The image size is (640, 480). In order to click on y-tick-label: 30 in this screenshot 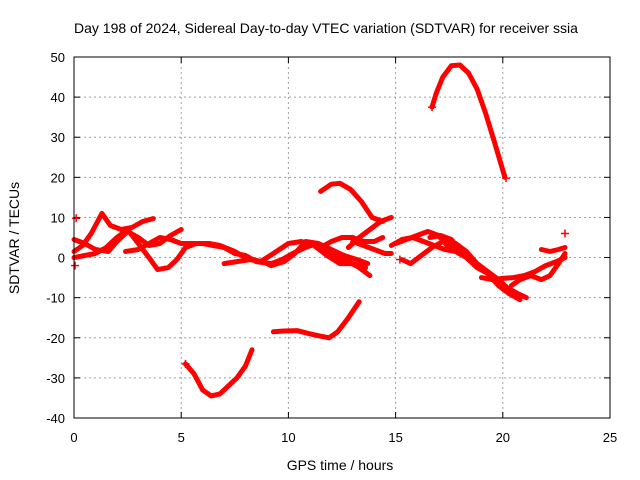, I will do `click(58, 137)`.